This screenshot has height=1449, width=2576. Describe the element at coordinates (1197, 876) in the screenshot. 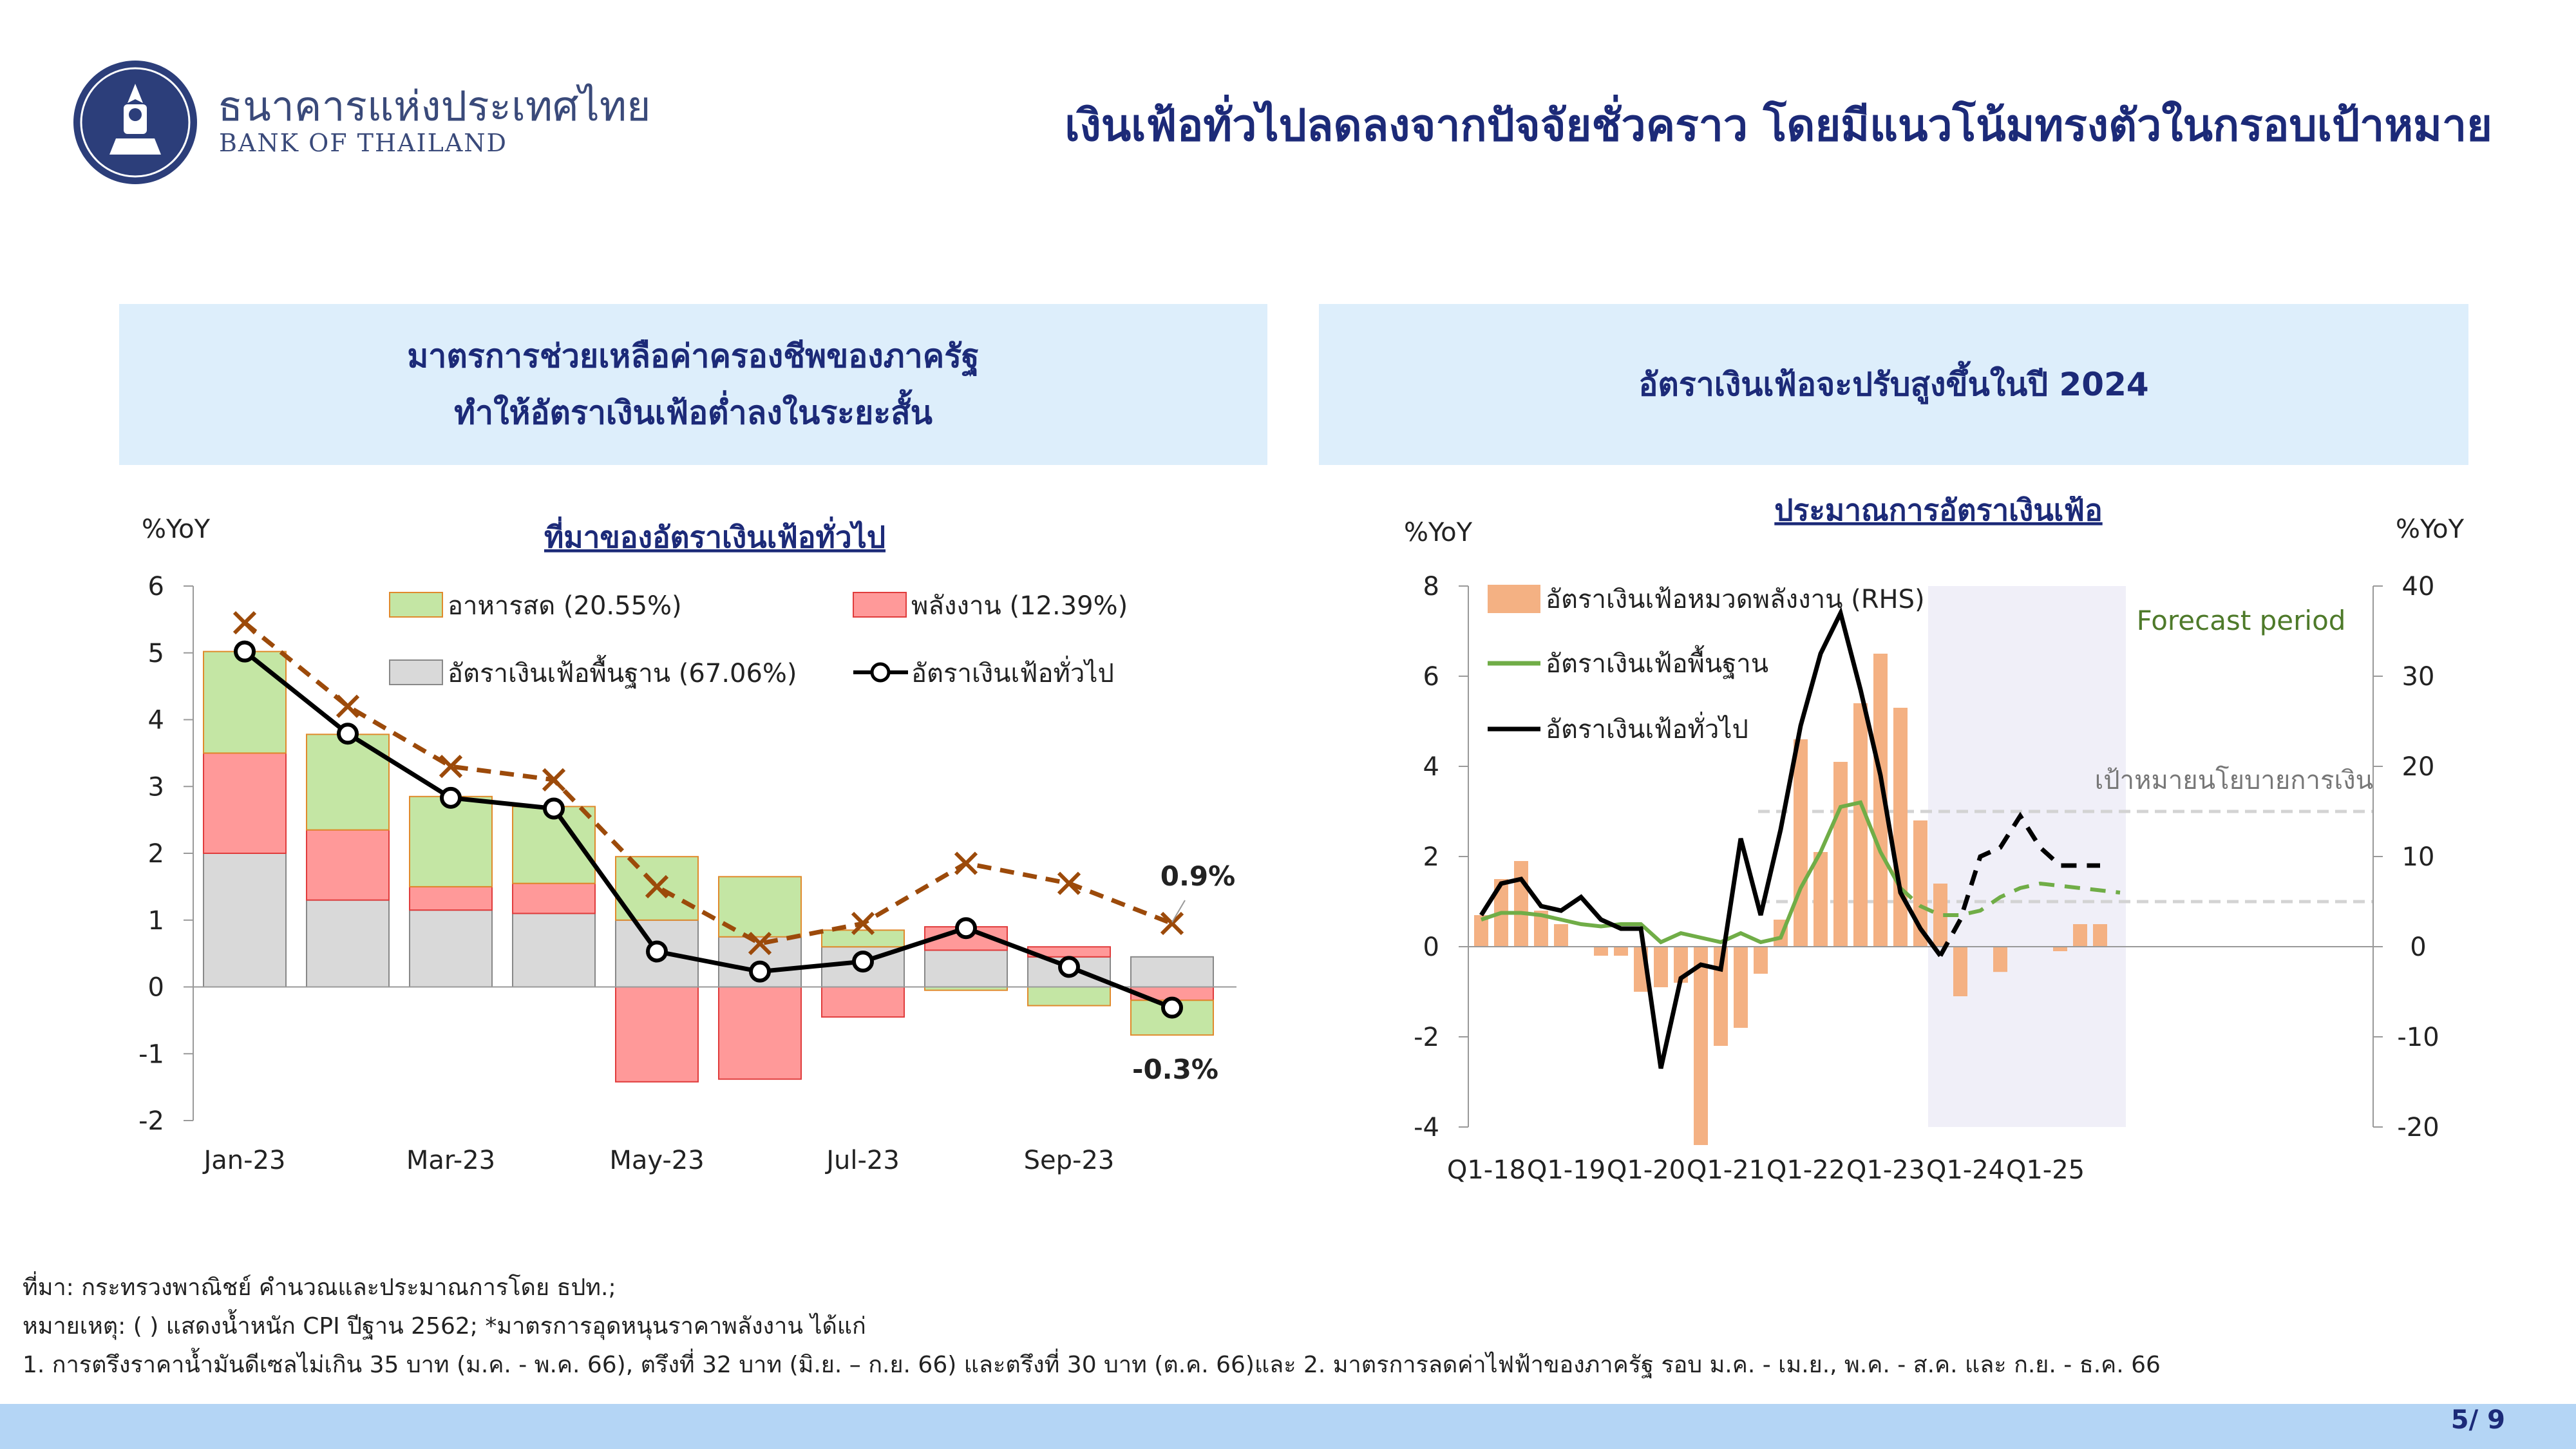

I see `annotation-0-9: 0.9%` at that location.